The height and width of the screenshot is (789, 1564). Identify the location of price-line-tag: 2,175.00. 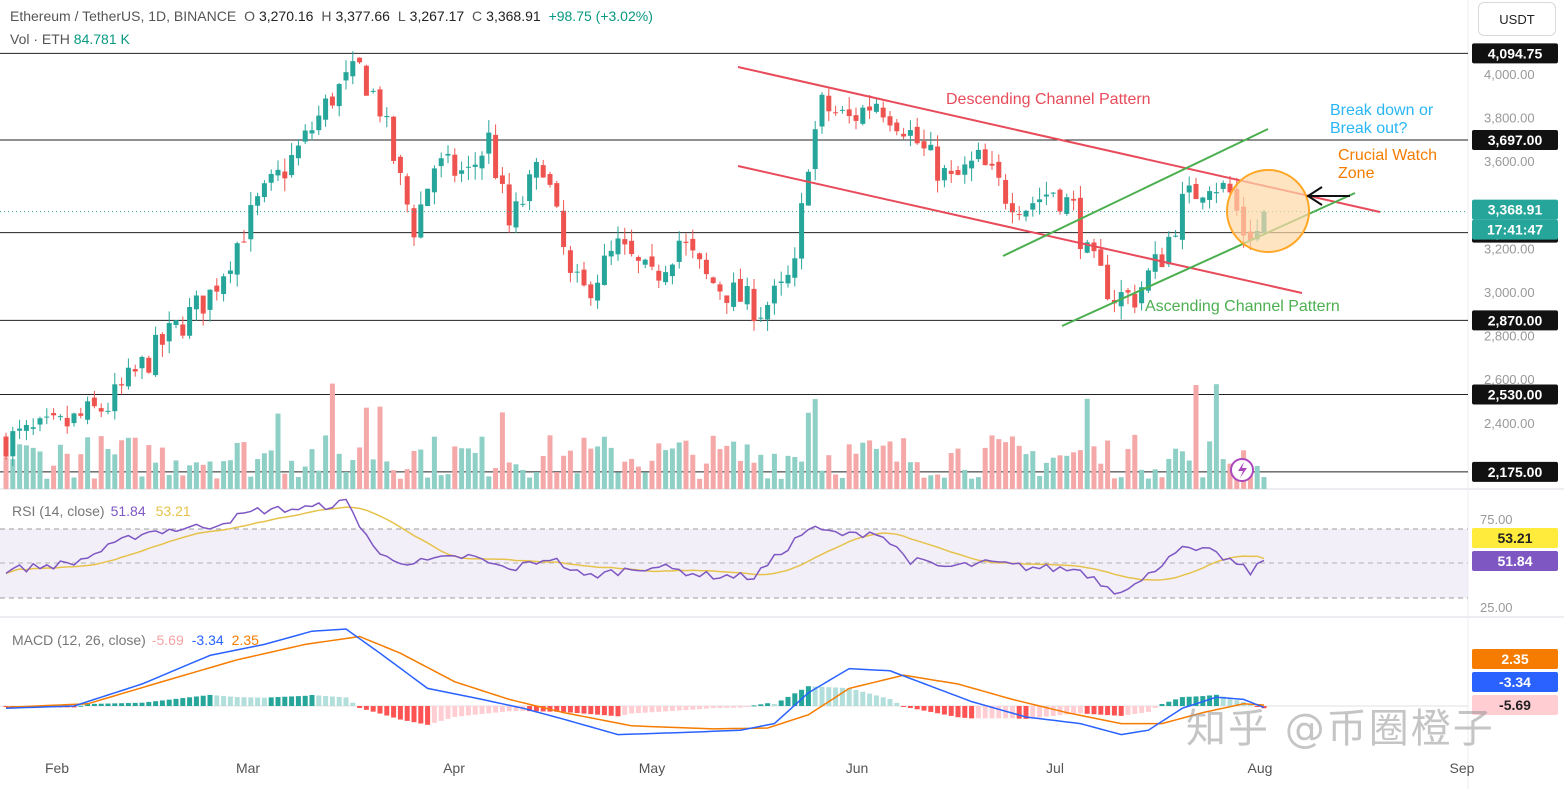
(1515, 471).